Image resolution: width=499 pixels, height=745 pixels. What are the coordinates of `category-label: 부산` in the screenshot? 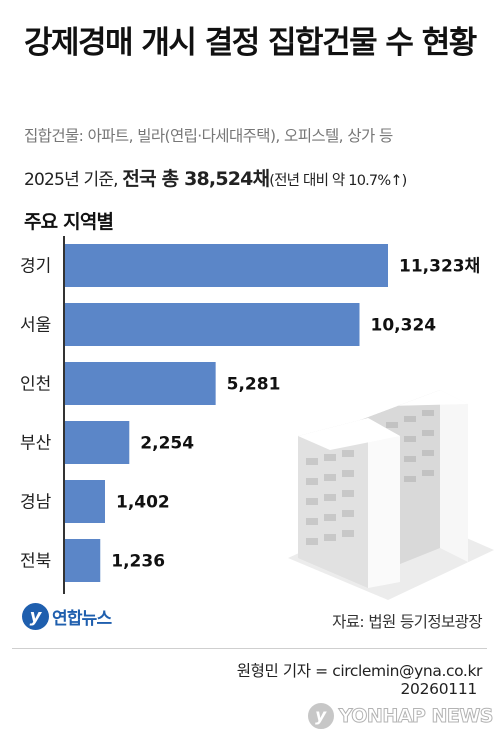 It's located at (36, 444).